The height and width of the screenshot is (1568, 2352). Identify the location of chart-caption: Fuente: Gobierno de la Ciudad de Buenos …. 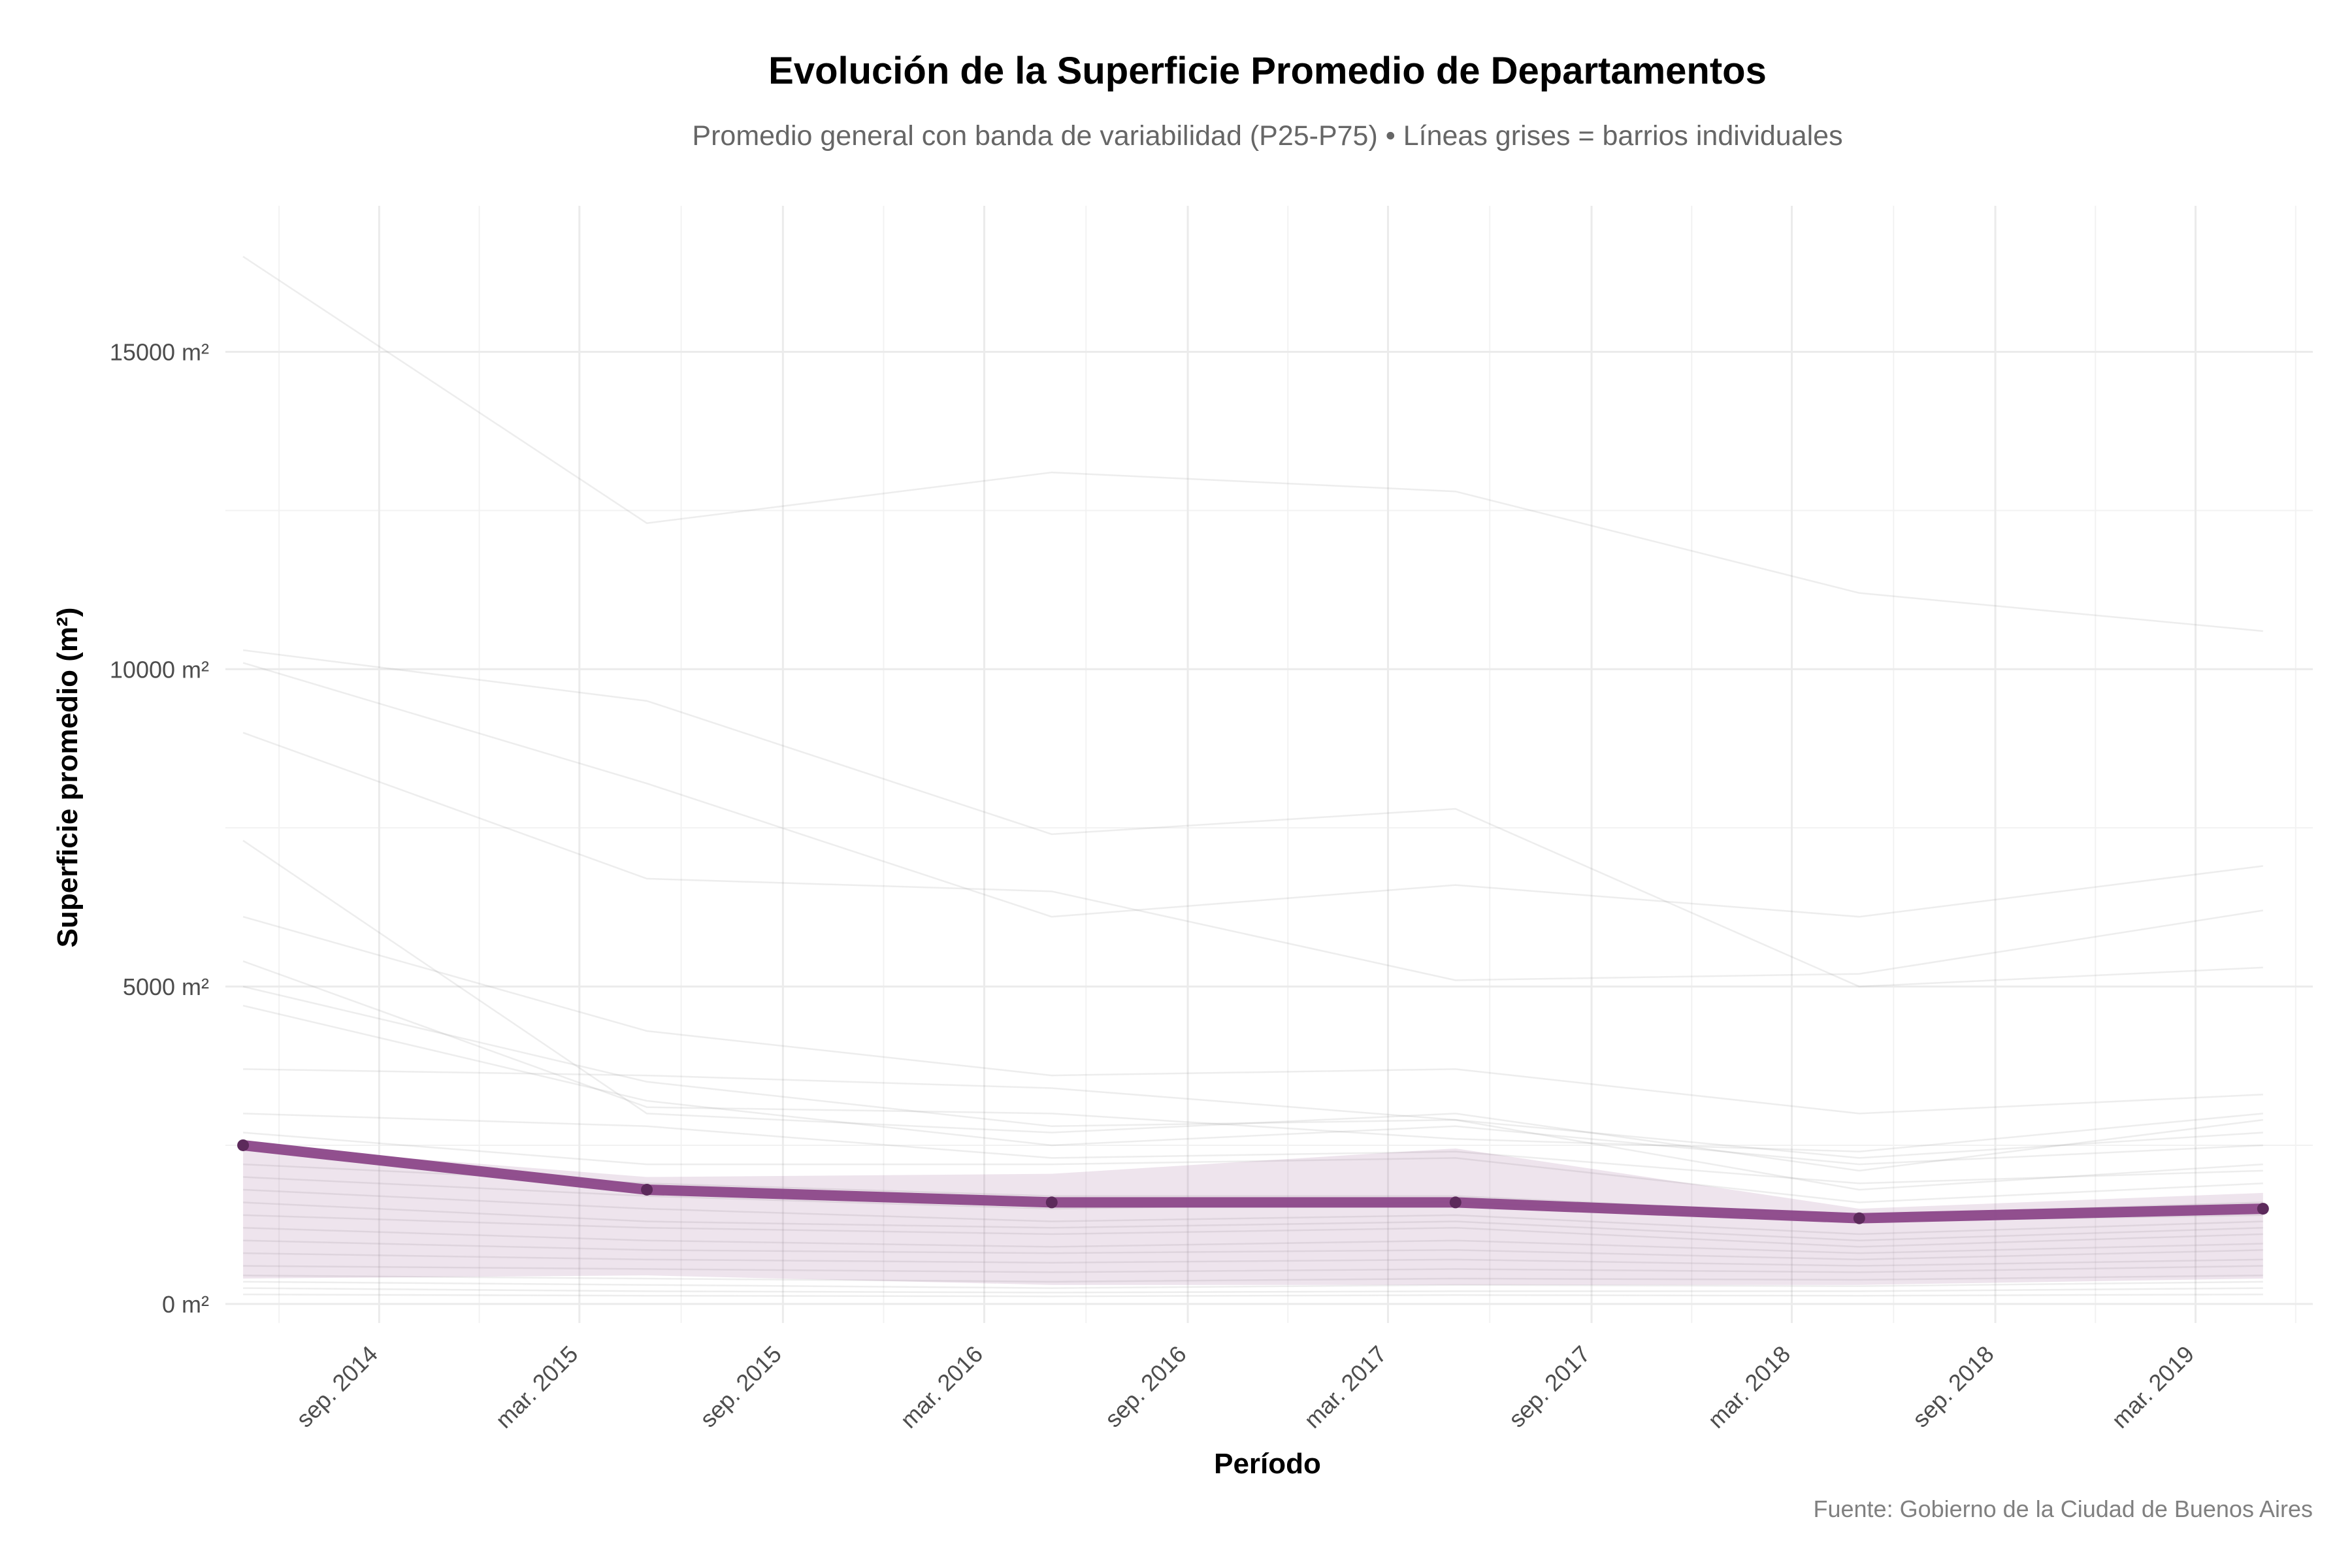
(2063, 1508).